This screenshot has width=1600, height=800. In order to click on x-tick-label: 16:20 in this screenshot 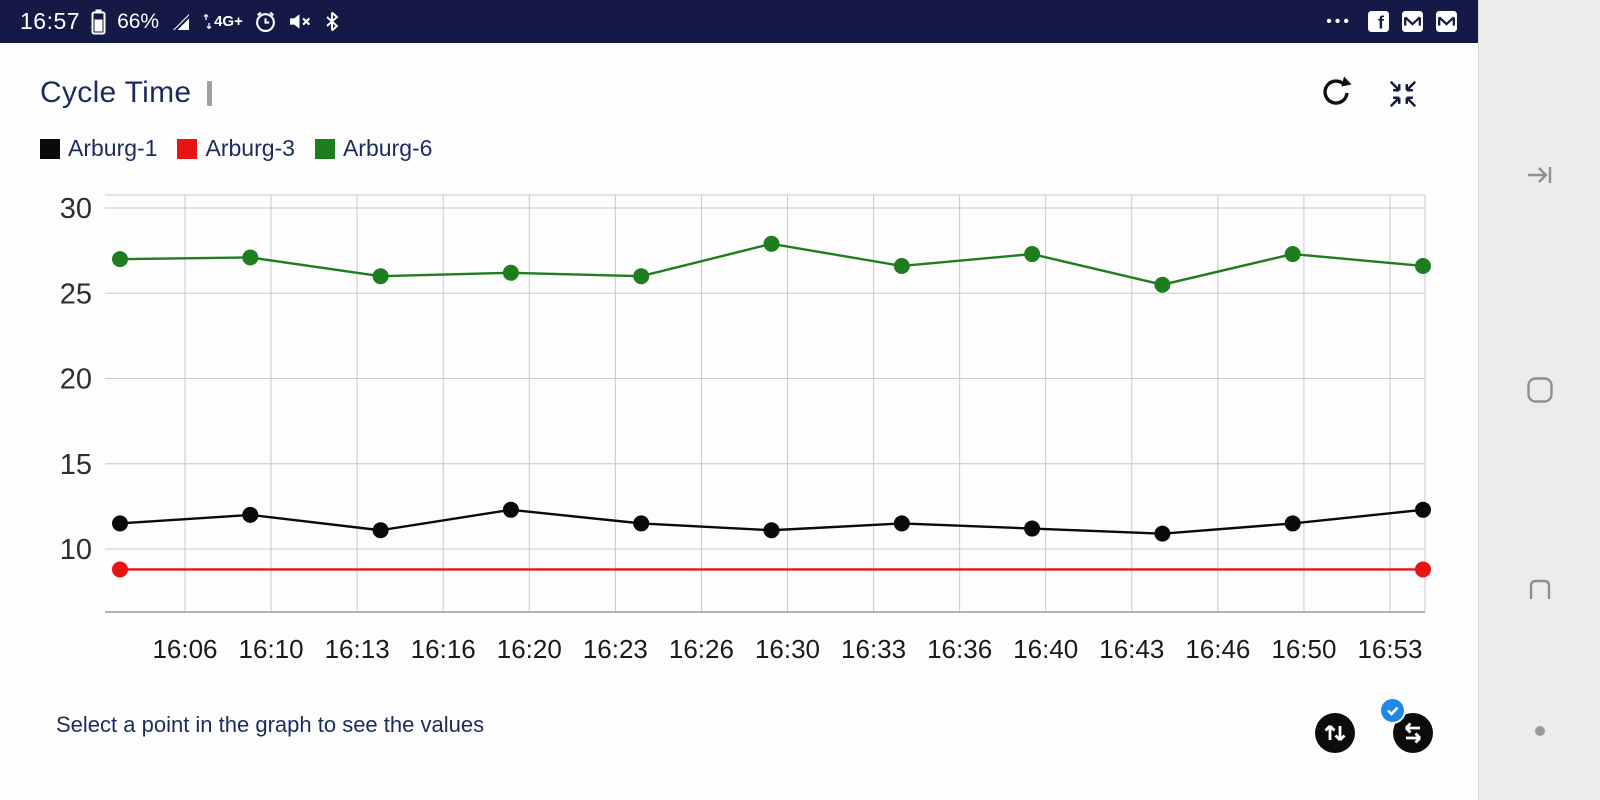, I will do `click(529, 649)`.